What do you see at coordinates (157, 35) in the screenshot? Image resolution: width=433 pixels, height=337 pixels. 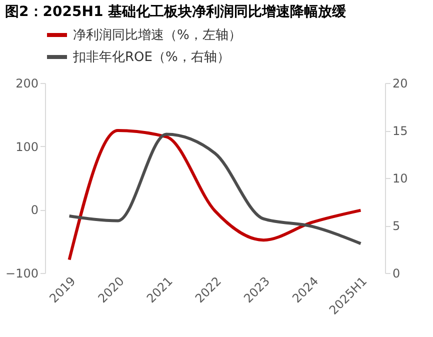 I see `legend-label: 净利润同比增速（%，左轴）` at bounding box center [157, 35].